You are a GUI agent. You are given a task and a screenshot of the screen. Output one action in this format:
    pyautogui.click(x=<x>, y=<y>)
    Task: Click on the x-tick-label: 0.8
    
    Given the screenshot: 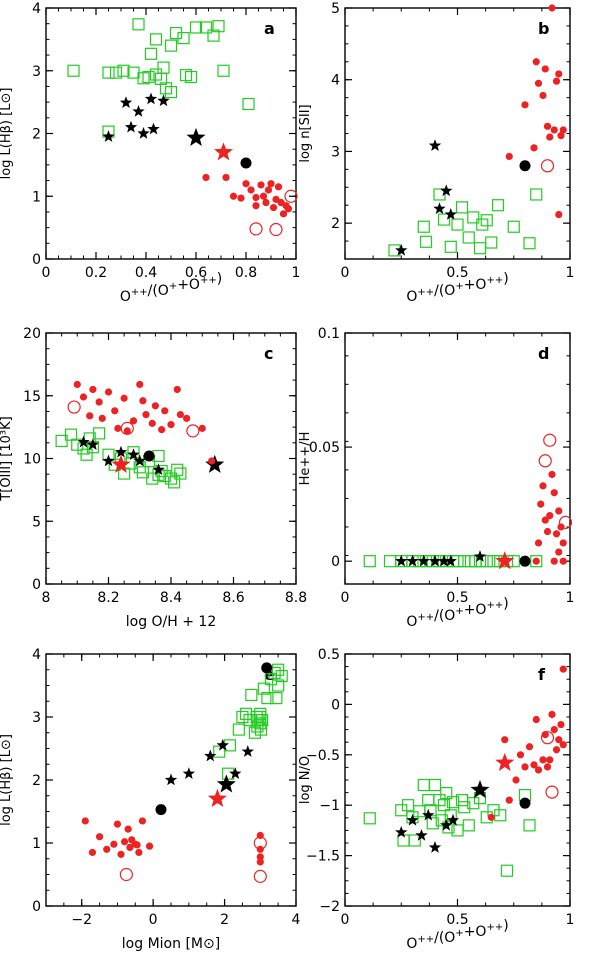 What is the action you would take?
    pyautogui.click(x=246, y=273)
    